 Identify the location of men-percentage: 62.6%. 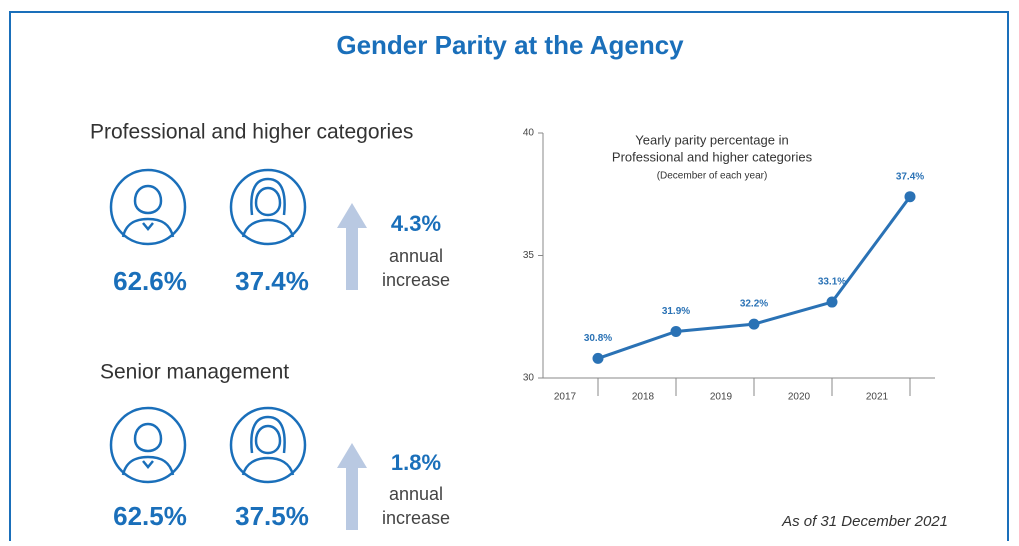
(150, 281).